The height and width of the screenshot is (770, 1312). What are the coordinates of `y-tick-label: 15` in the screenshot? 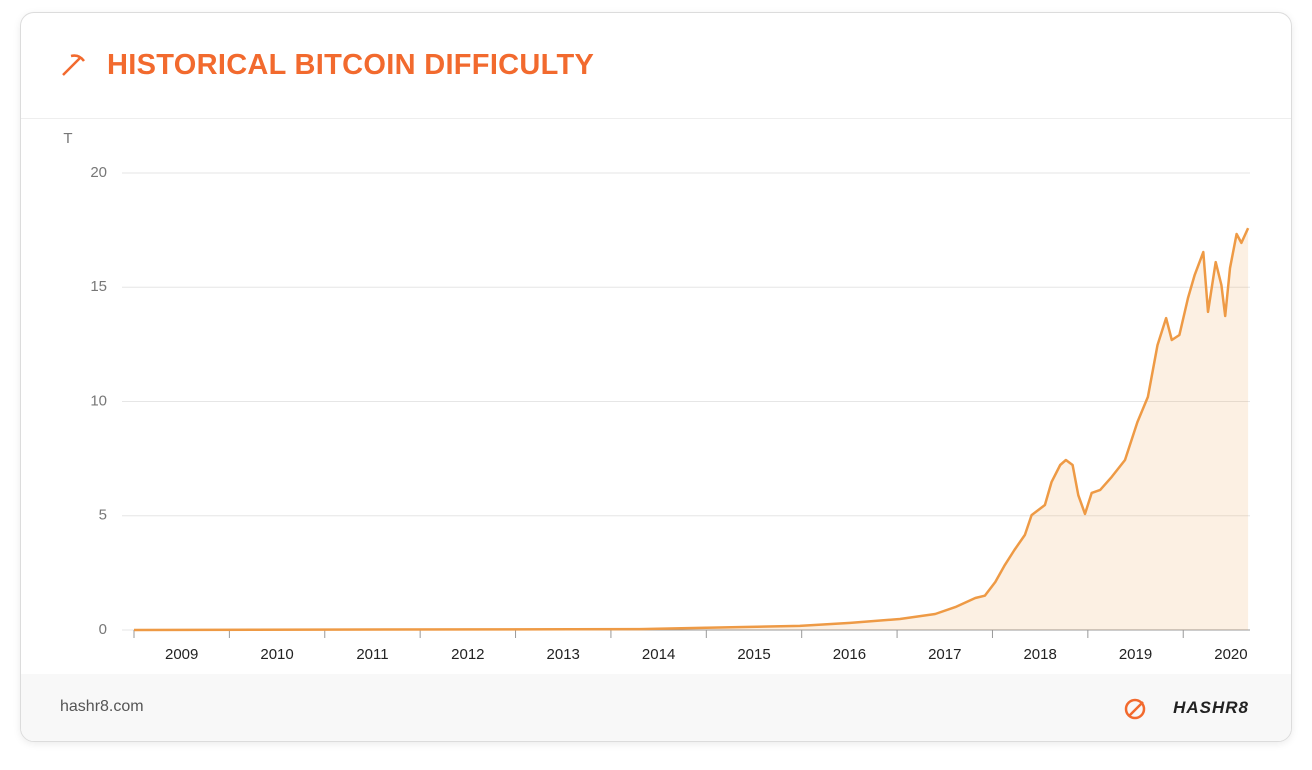 It's located at (98, 286).